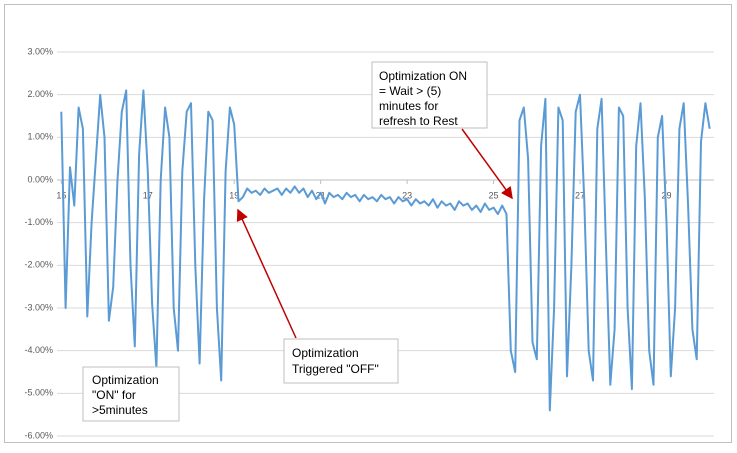  I want to click on x-tick-label: 15, so click(61, 195).